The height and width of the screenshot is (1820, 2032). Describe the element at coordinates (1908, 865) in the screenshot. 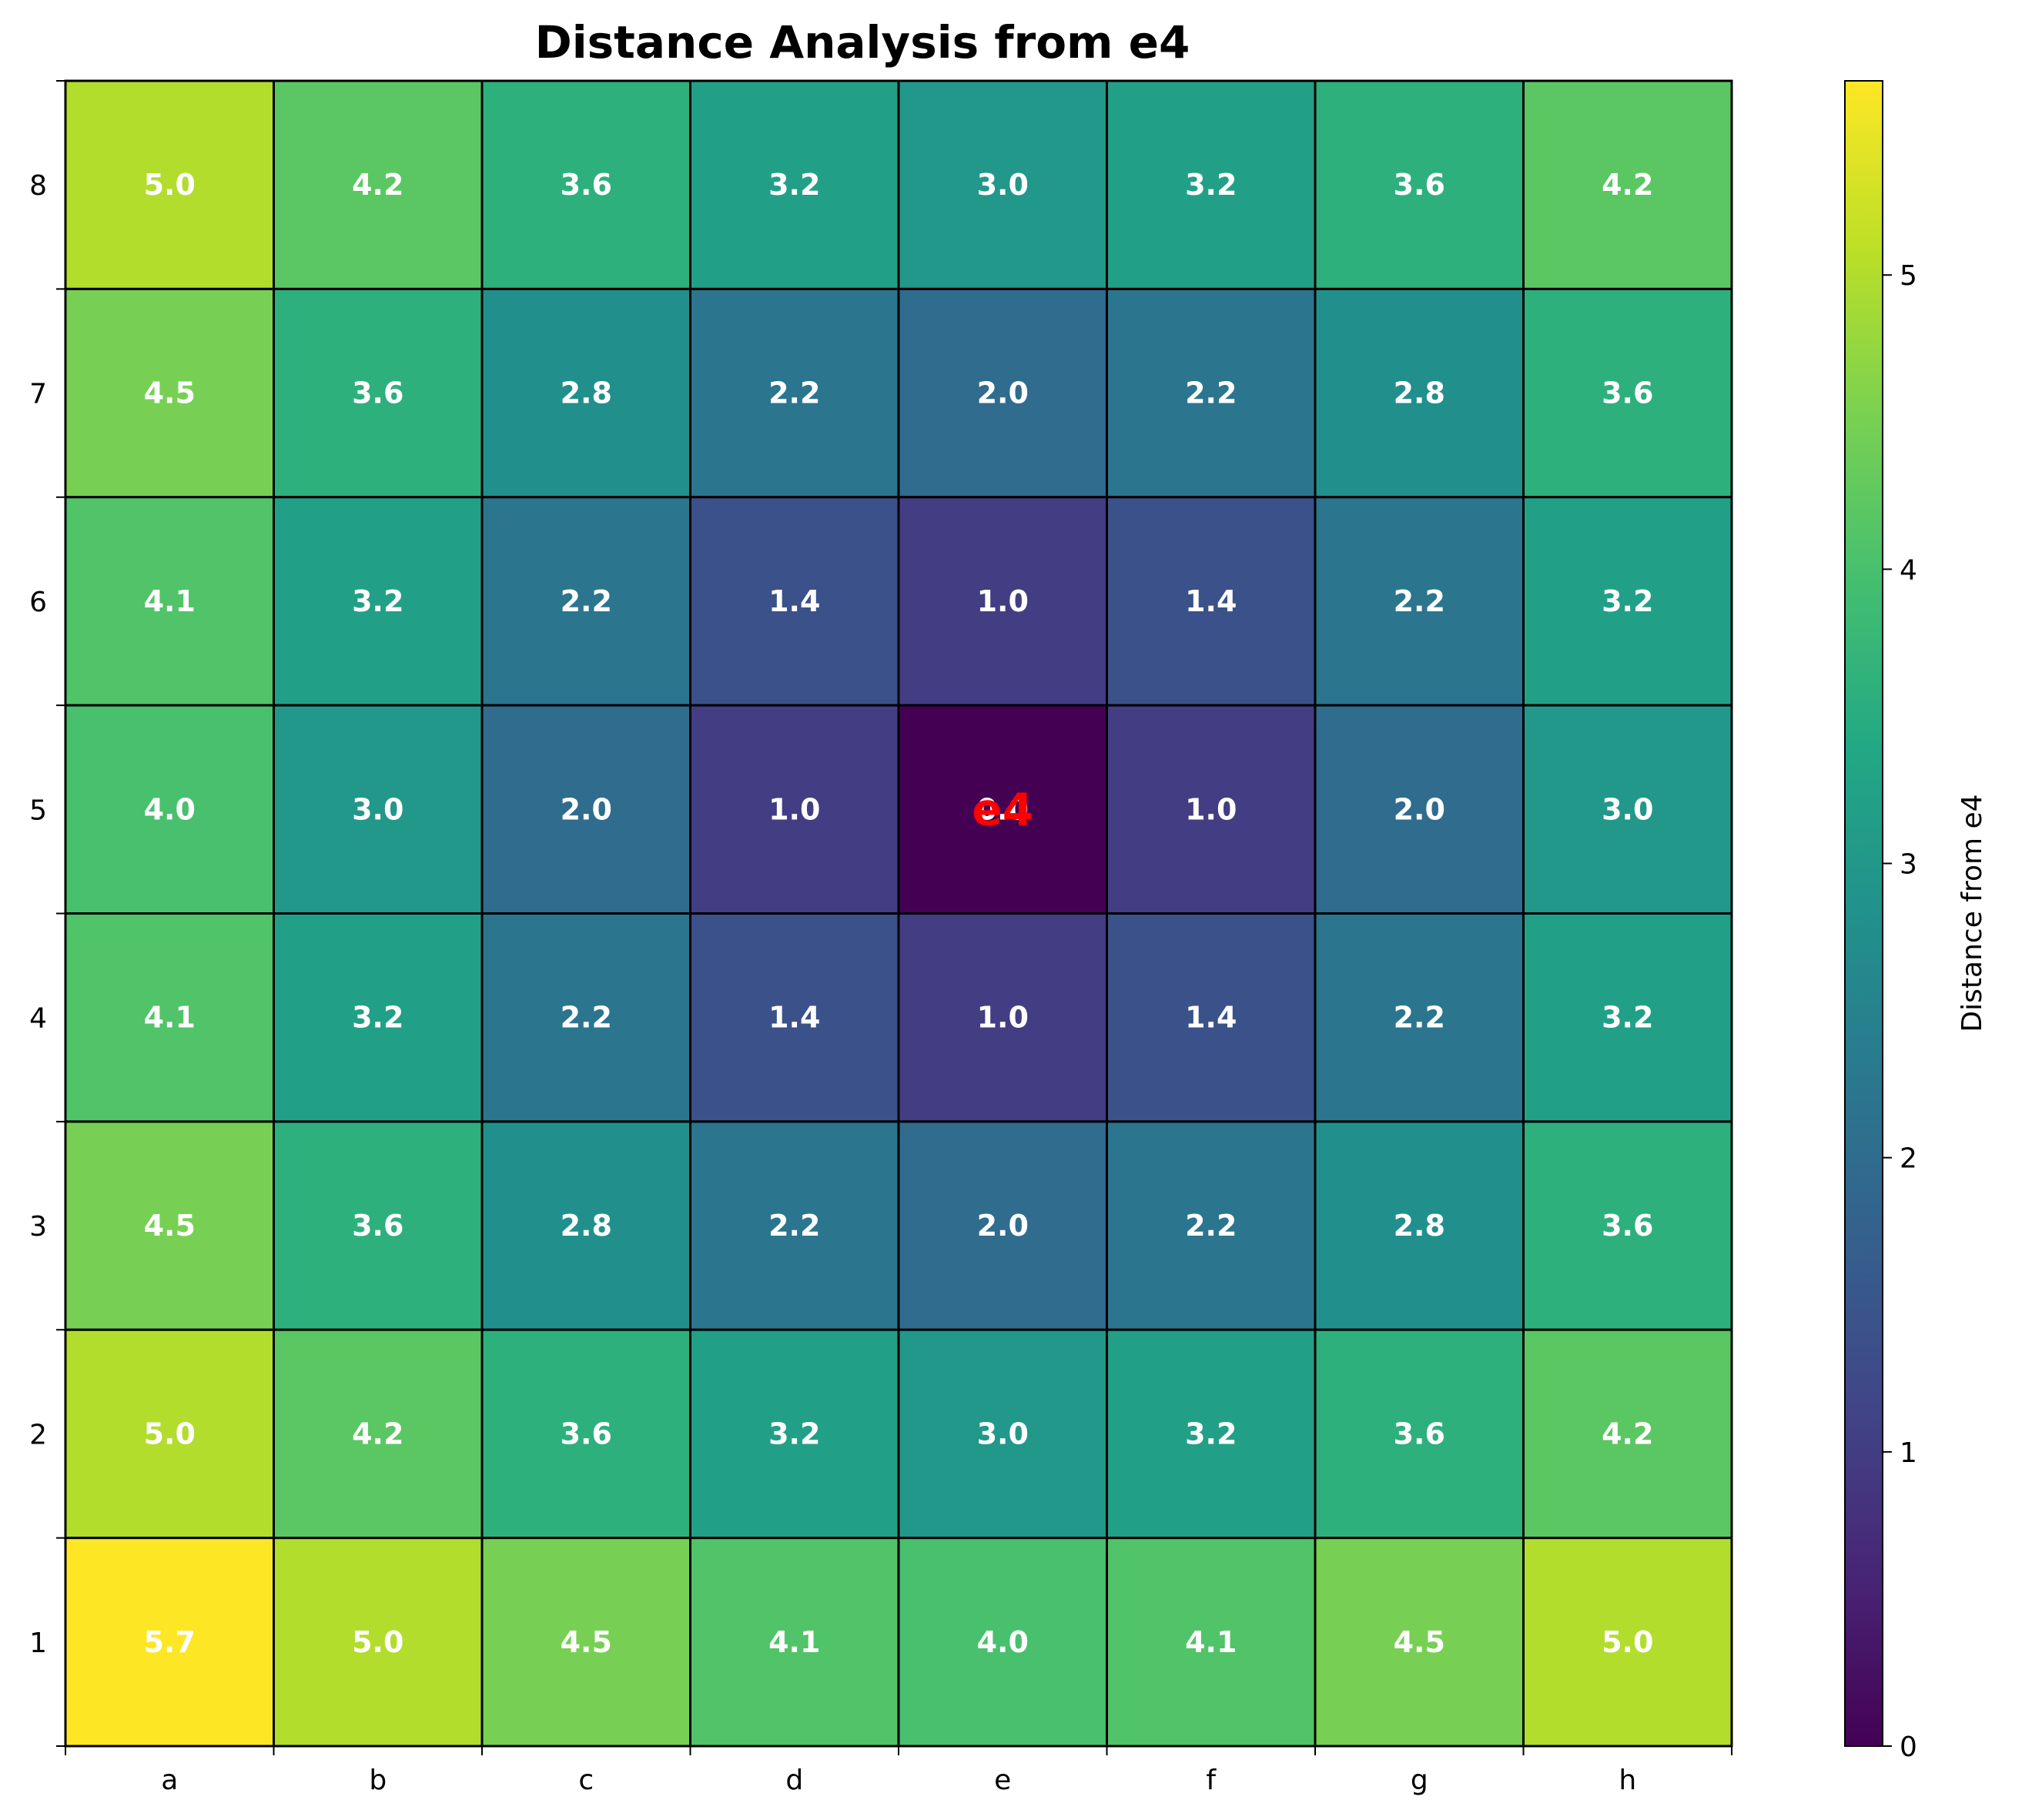

I see `colorbar-tick-label: 3` at that location.